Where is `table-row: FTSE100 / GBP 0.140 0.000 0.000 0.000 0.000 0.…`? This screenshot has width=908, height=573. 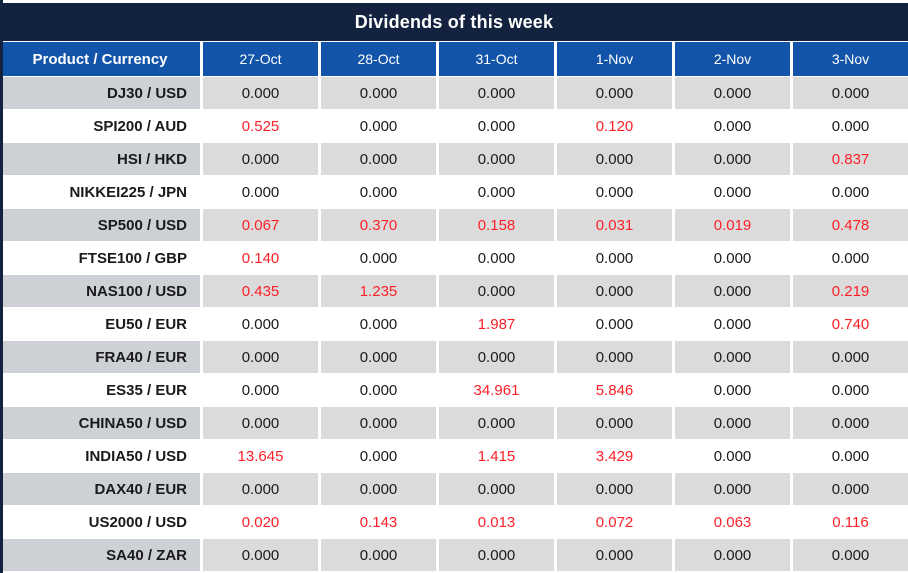 table-row: FTSE100 / GBP 0.140 0.000 0.000 0.000 0.000 0.… is located at coordinates (454, 258).